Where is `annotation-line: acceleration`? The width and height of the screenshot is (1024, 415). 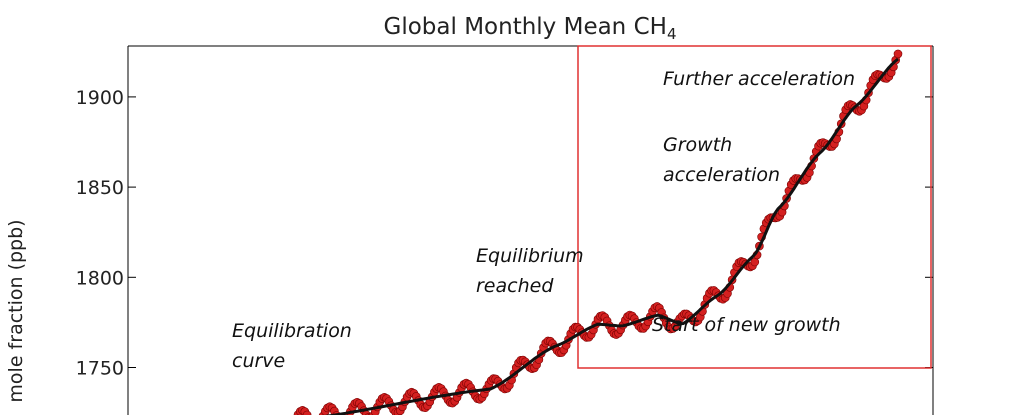 annotation-line: acceleration is located at coordinates (721, 175).